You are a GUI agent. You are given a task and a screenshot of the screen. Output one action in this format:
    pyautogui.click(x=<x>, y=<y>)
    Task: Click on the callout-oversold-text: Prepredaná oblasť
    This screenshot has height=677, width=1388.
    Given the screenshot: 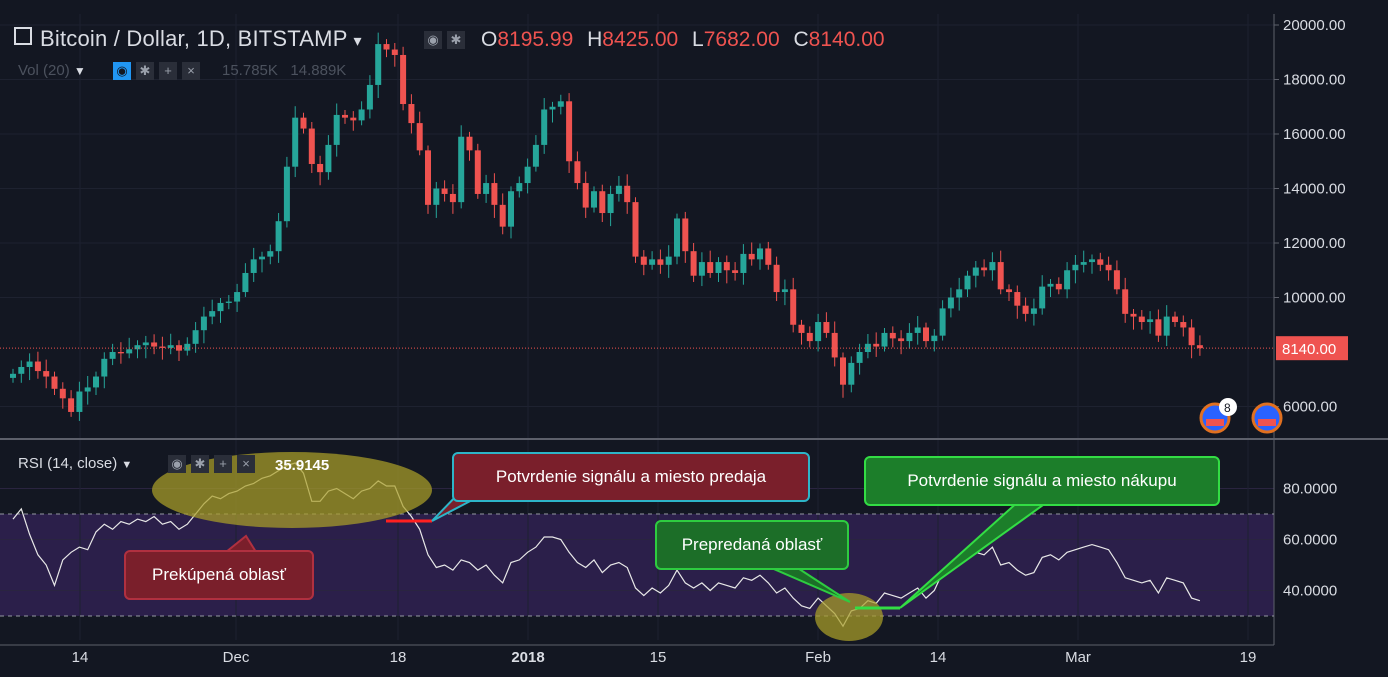 What is the action you would take?
    pyautogui.click(x=752, y=544)
    